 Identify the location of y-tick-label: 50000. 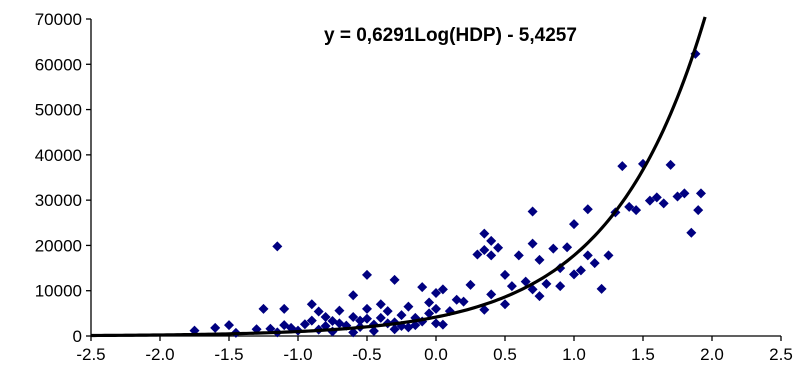
(58, 110).